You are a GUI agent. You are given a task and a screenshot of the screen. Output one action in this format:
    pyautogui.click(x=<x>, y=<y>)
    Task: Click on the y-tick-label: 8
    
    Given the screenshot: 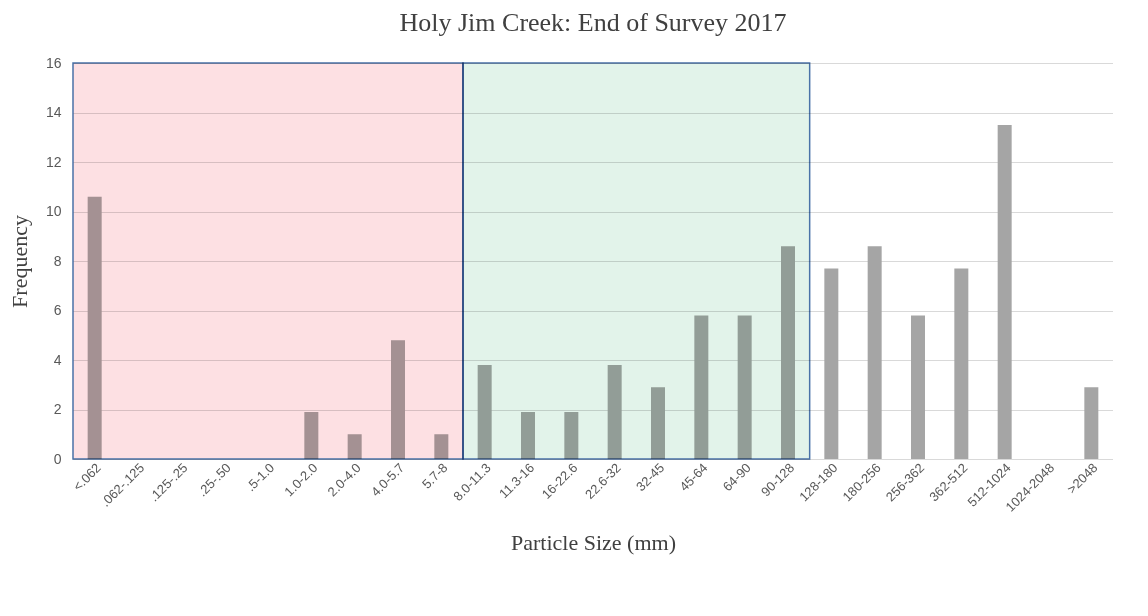 What is the action you would take?
    pyautogui.click(x=57, y=260)
    